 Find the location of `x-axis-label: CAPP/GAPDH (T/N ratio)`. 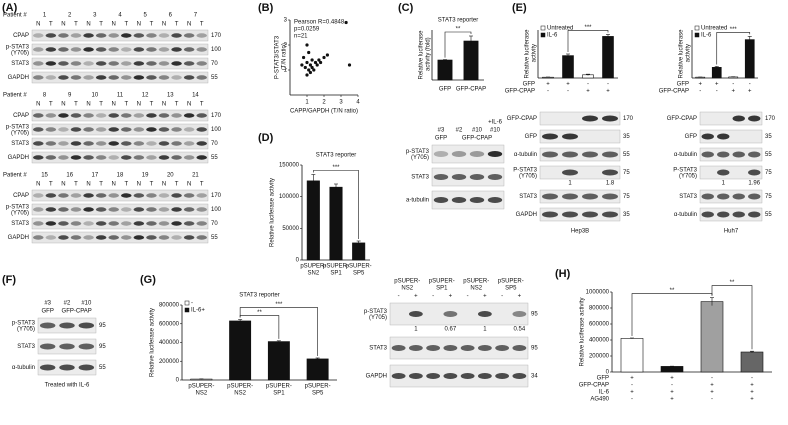

x-axis-label: CAPP/GAPDH (T/N ratio) is located at coordinates (324, 112).